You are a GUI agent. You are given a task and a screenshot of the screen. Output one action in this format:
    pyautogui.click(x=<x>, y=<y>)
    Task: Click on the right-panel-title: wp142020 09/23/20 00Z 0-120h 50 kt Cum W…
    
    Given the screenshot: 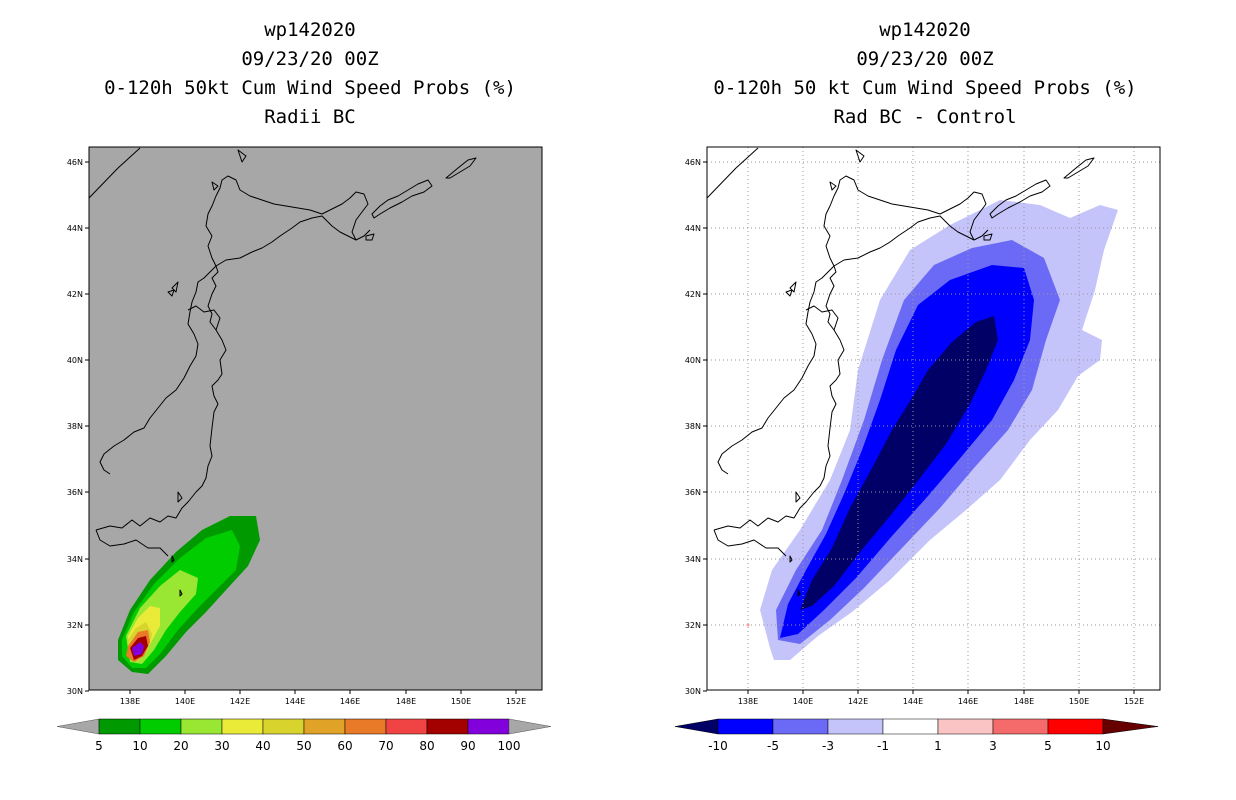 What is the action you would take?
    pyautogui.click(x=925, y=74)
    